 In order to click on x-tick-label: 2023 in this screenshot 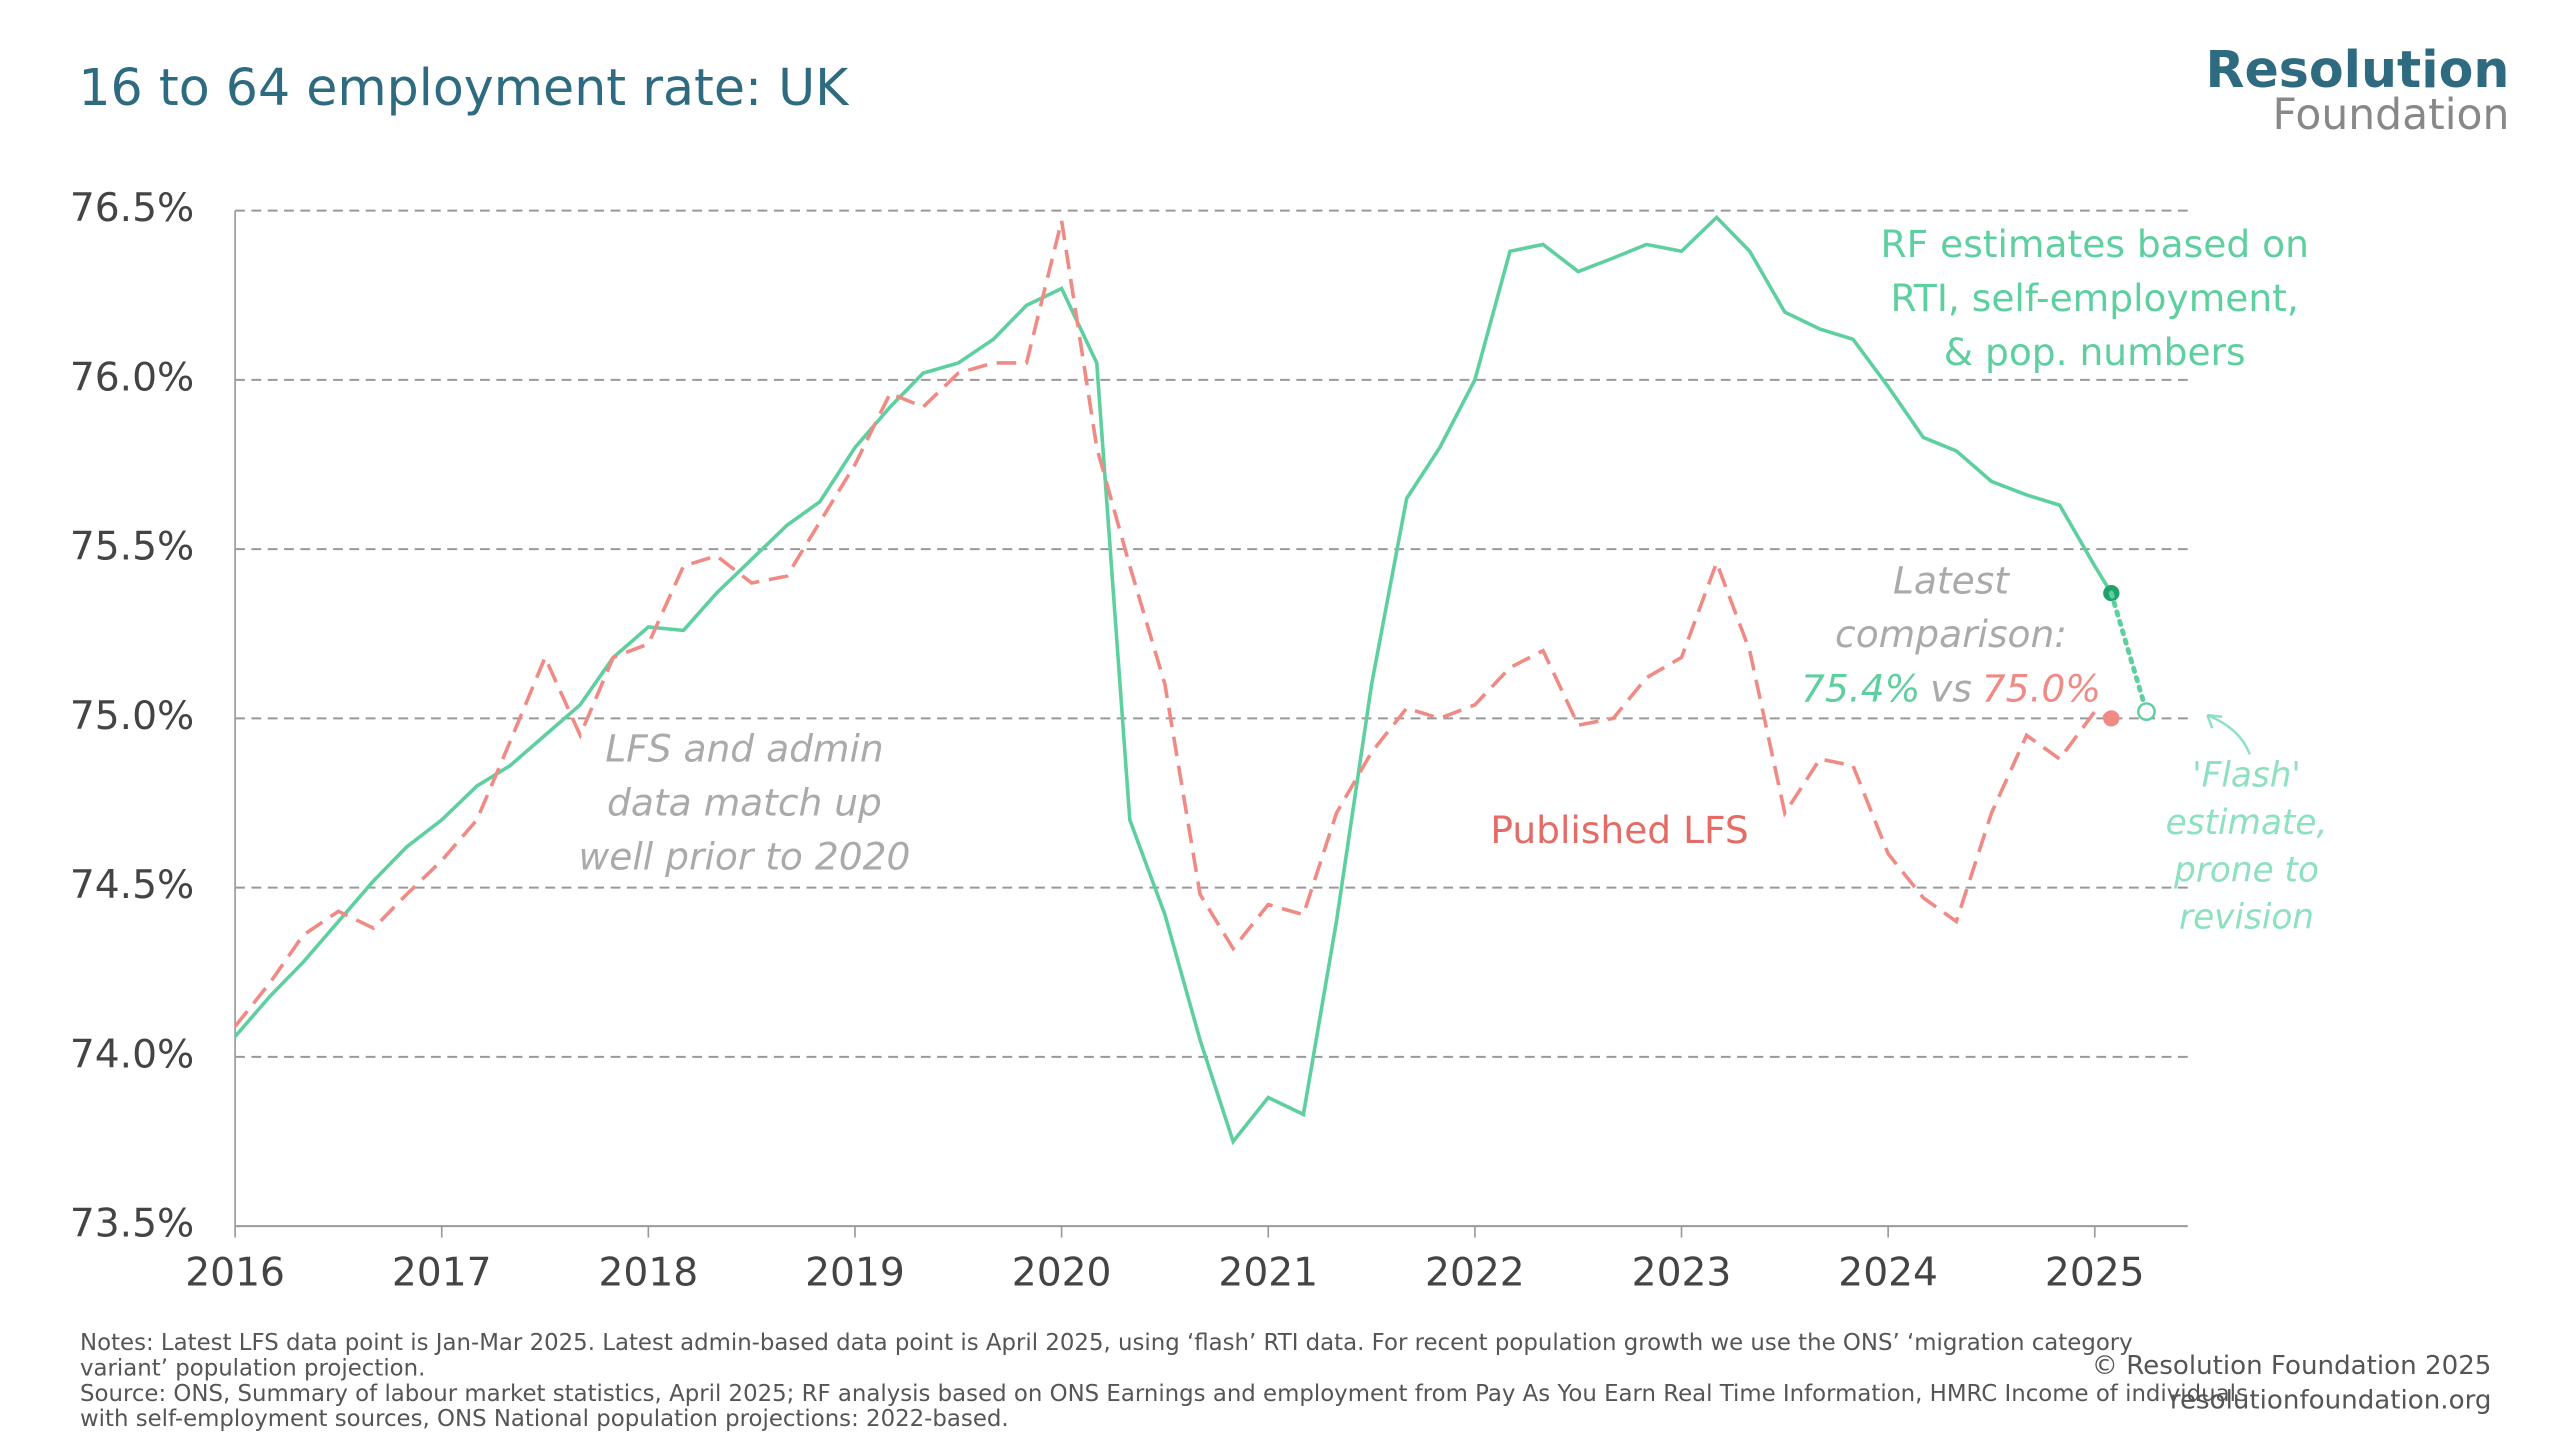, I will do `click(1682, 1273)`.